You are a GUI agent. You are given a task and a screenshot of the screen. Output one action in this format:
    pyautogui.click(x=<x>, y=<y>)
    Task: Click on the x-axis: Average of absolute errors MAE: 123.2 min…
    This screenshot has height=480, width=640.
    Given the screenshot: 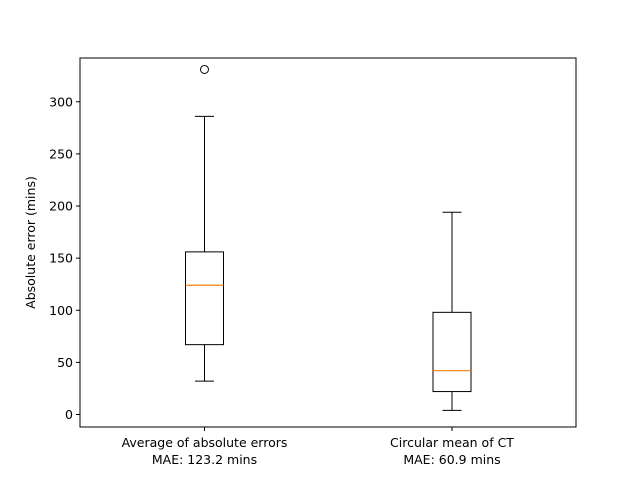 What is the action you would take?
    pyautogui.click(x=318, y=447)
    